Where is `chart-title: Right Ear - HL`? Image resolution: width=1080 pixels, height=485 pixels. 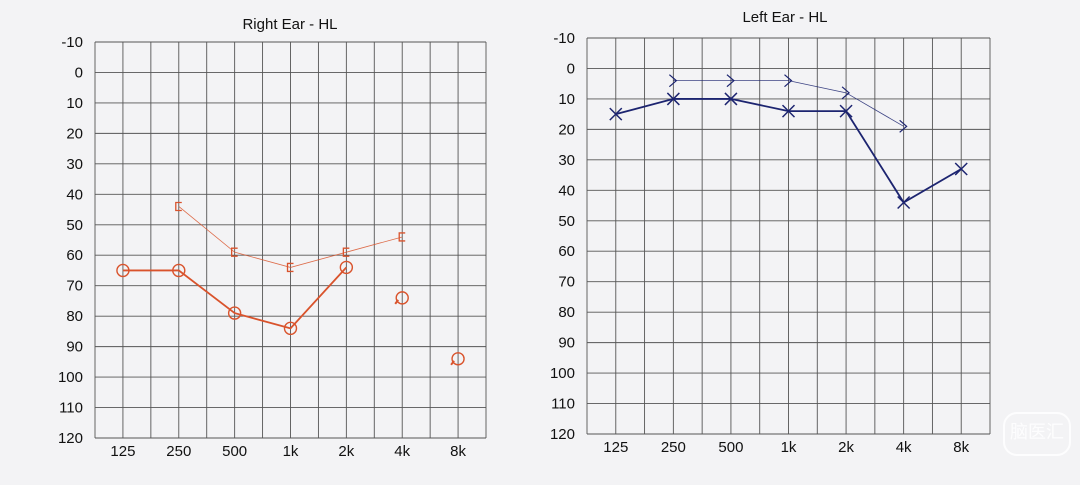
chart-title: Right Ear - HL is located at coordinates (289, 24).